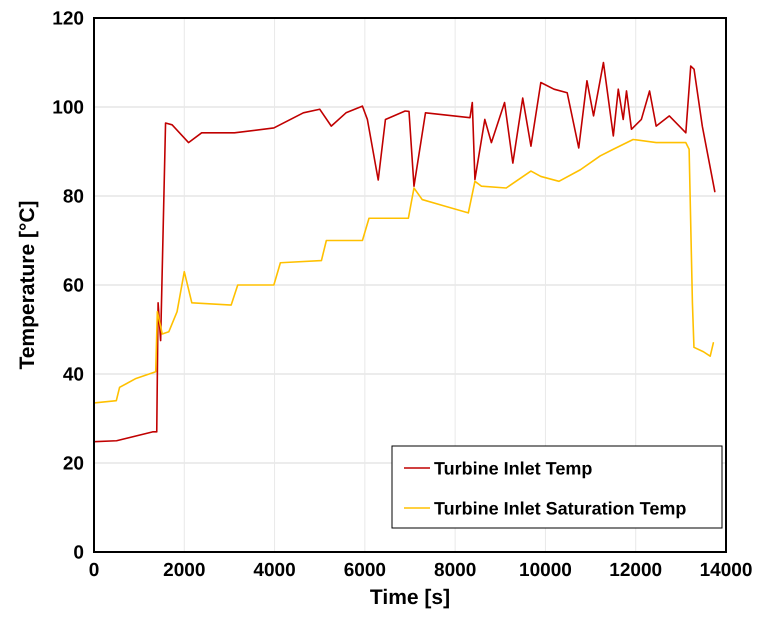  I want to click on legend-label: Turbine Inlet Temp, so click(513, 468).